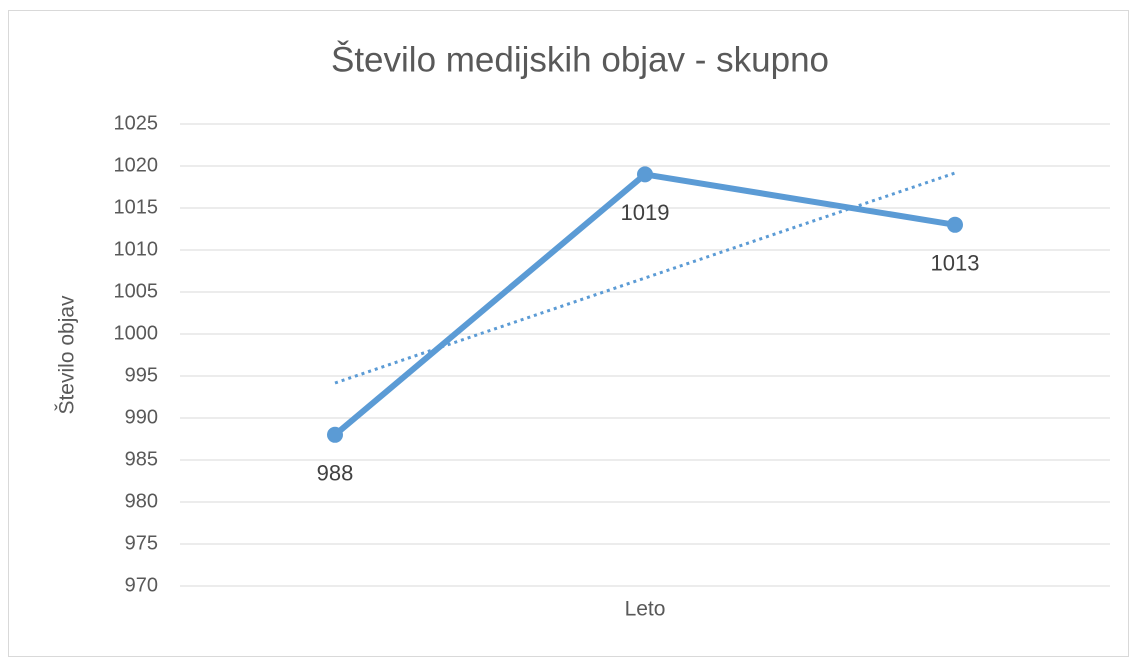 This screenshot has width=1131, height=659. What do you see at coordinates (141, 585) in the screenshot?
I see `y-tick-label: 970` at bounding box center [141, 585].